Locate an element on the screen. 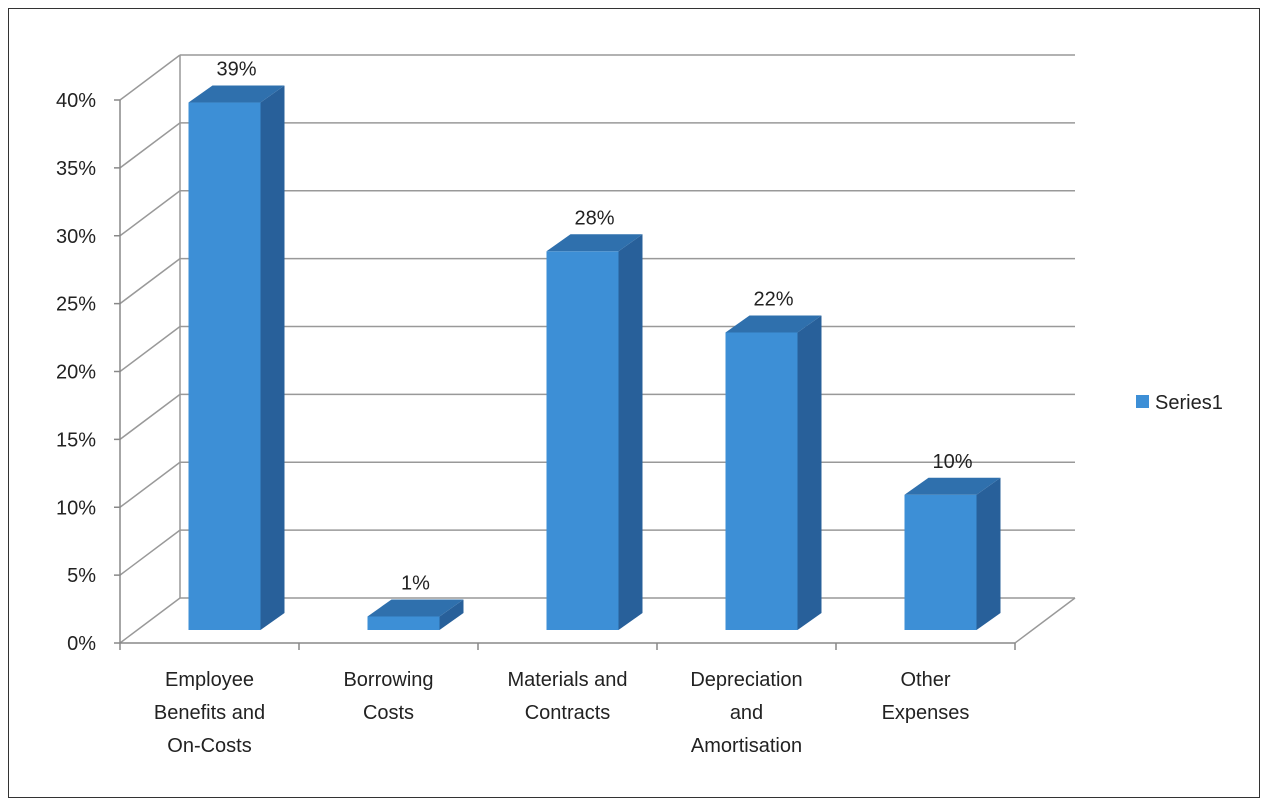 The image size is (1269, 798). data-label: 10% is located at coordinates (952, 462).